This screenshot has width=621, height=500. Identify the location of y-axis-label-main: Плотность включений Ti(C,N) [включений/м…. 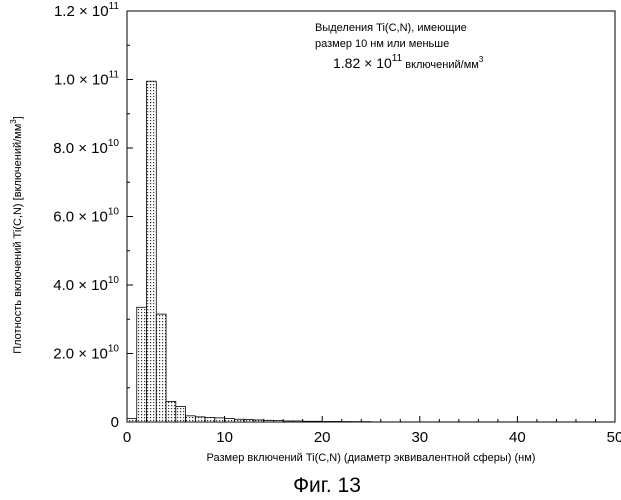
(18, 239).